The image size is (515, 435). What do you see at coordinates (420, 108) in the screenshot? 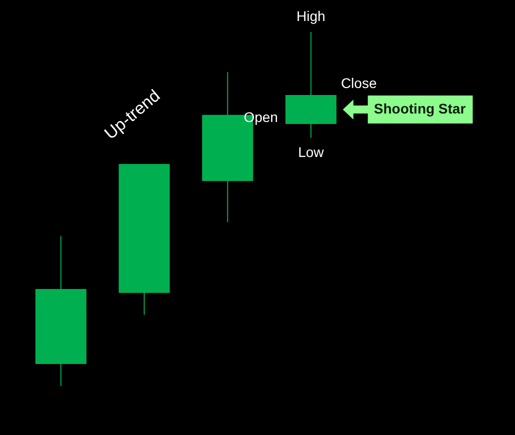
I see `text: Shooting Star` at bounding box center [420, 108].